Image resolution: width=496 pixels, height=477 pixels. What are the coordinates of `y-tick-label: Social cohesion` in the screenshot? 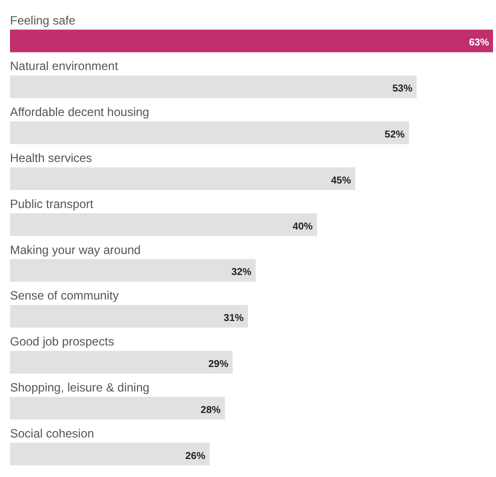 It's located at (52, 433).